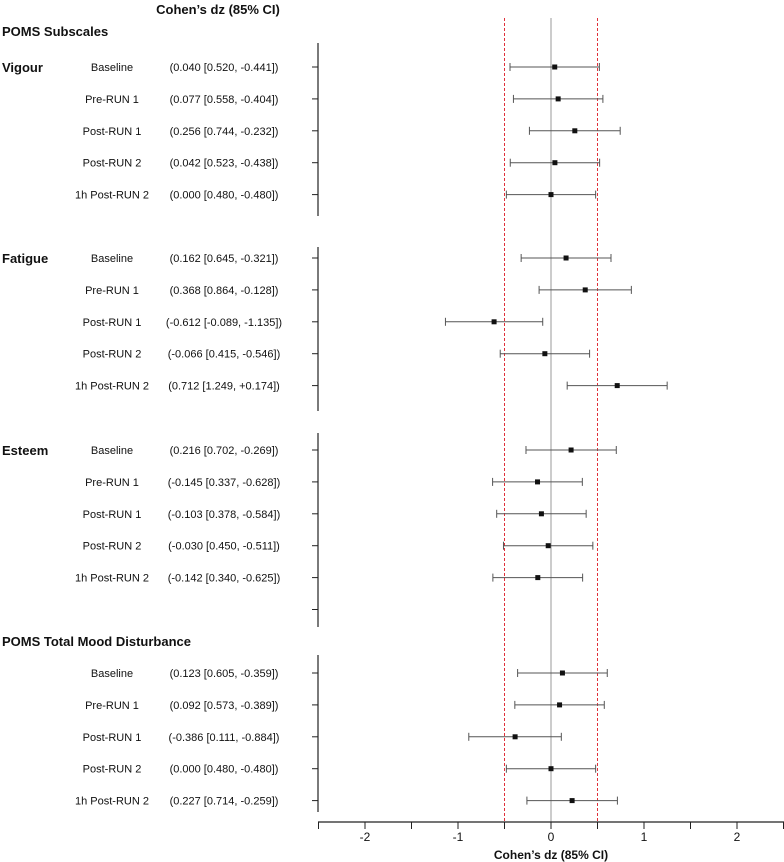 This screenshot has width=784, height=862. Describe the element at coordinates (224, 132) in the screenshot. I see `row-ci-text: (0.256 [0.744, -0.232])` at that location.